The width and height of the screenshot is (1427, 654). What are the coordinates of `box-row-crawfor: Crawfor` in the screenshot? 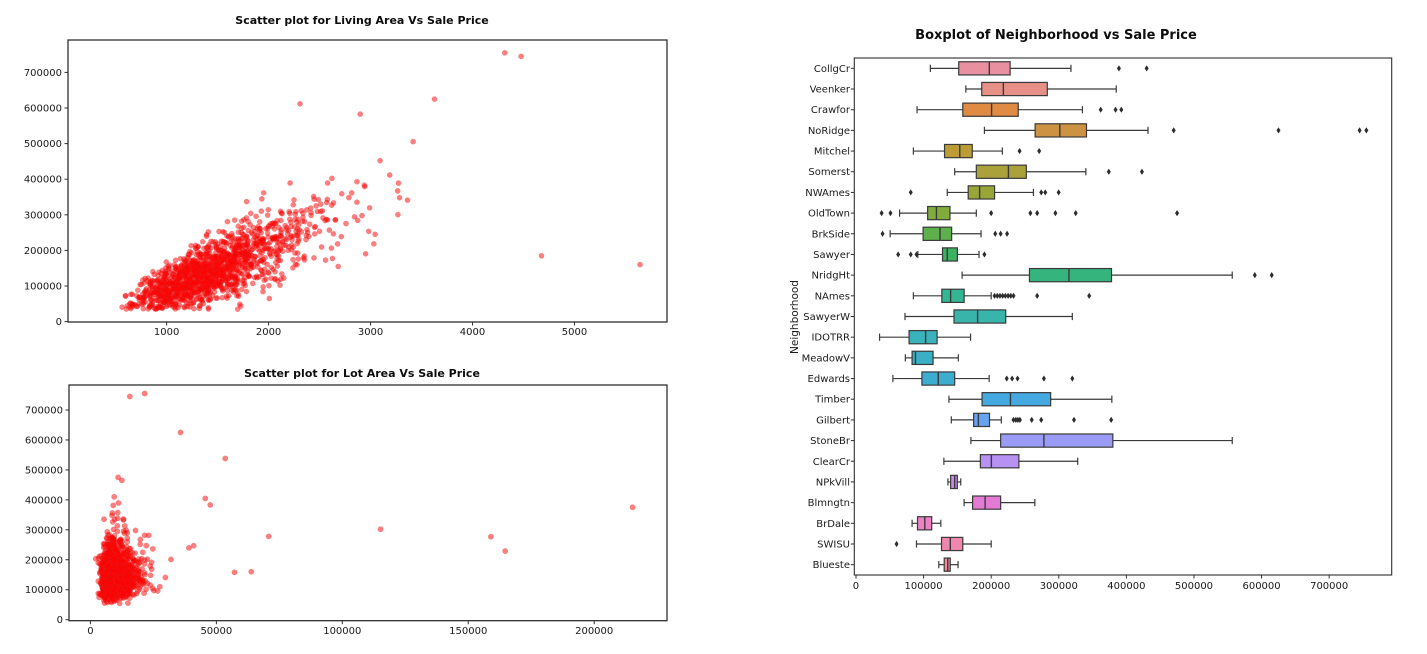 It's located at (967, 109).